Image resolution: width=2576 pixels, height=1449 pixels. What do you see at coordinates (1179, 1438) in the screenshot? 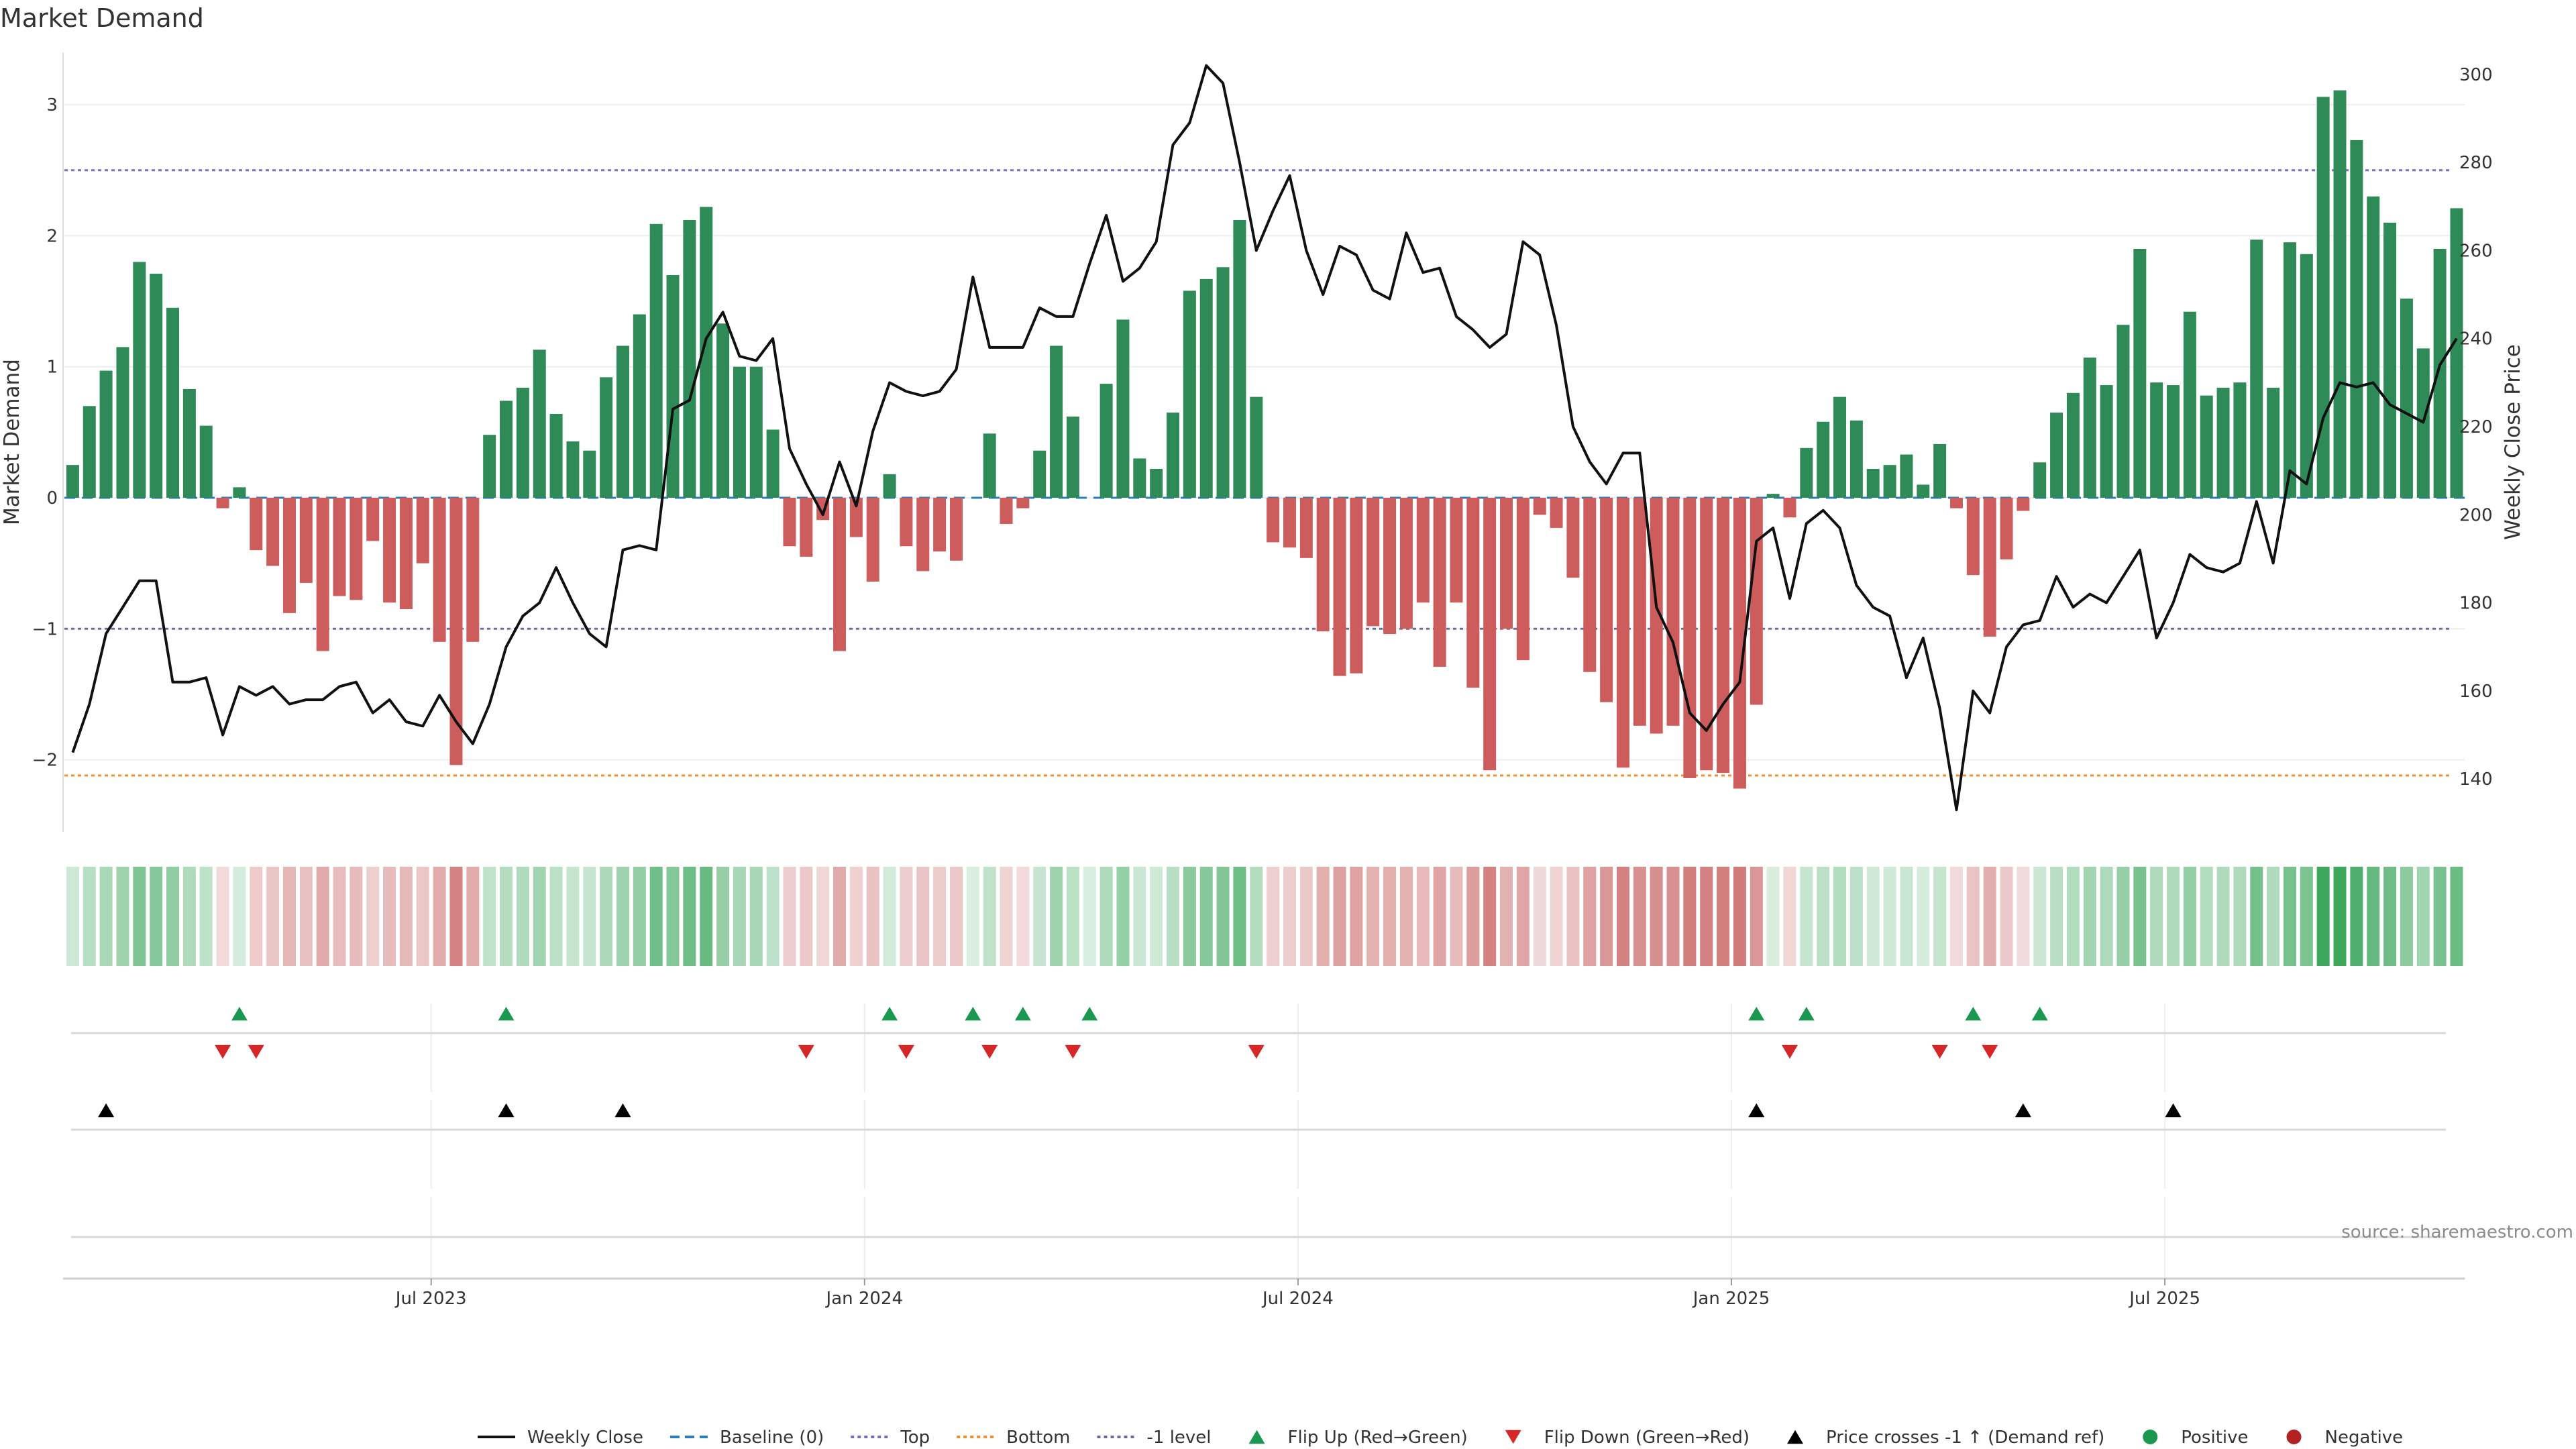
I see `legend-label-4: -1 level` at bounding box center [1179, 1438].